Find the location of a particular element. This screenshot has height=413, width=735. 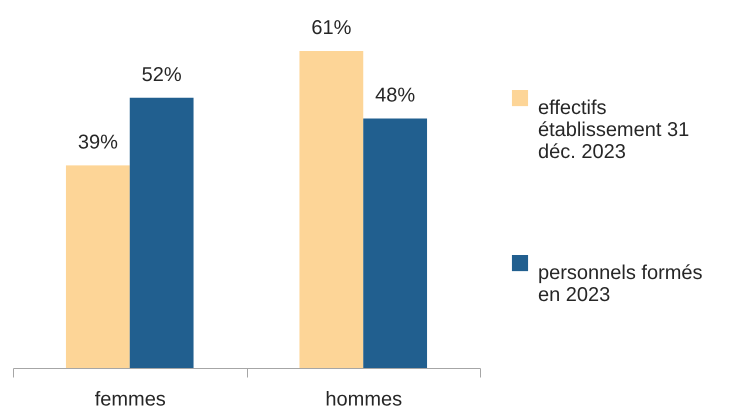

data-label: 52% is located at coordinates (162, 75).